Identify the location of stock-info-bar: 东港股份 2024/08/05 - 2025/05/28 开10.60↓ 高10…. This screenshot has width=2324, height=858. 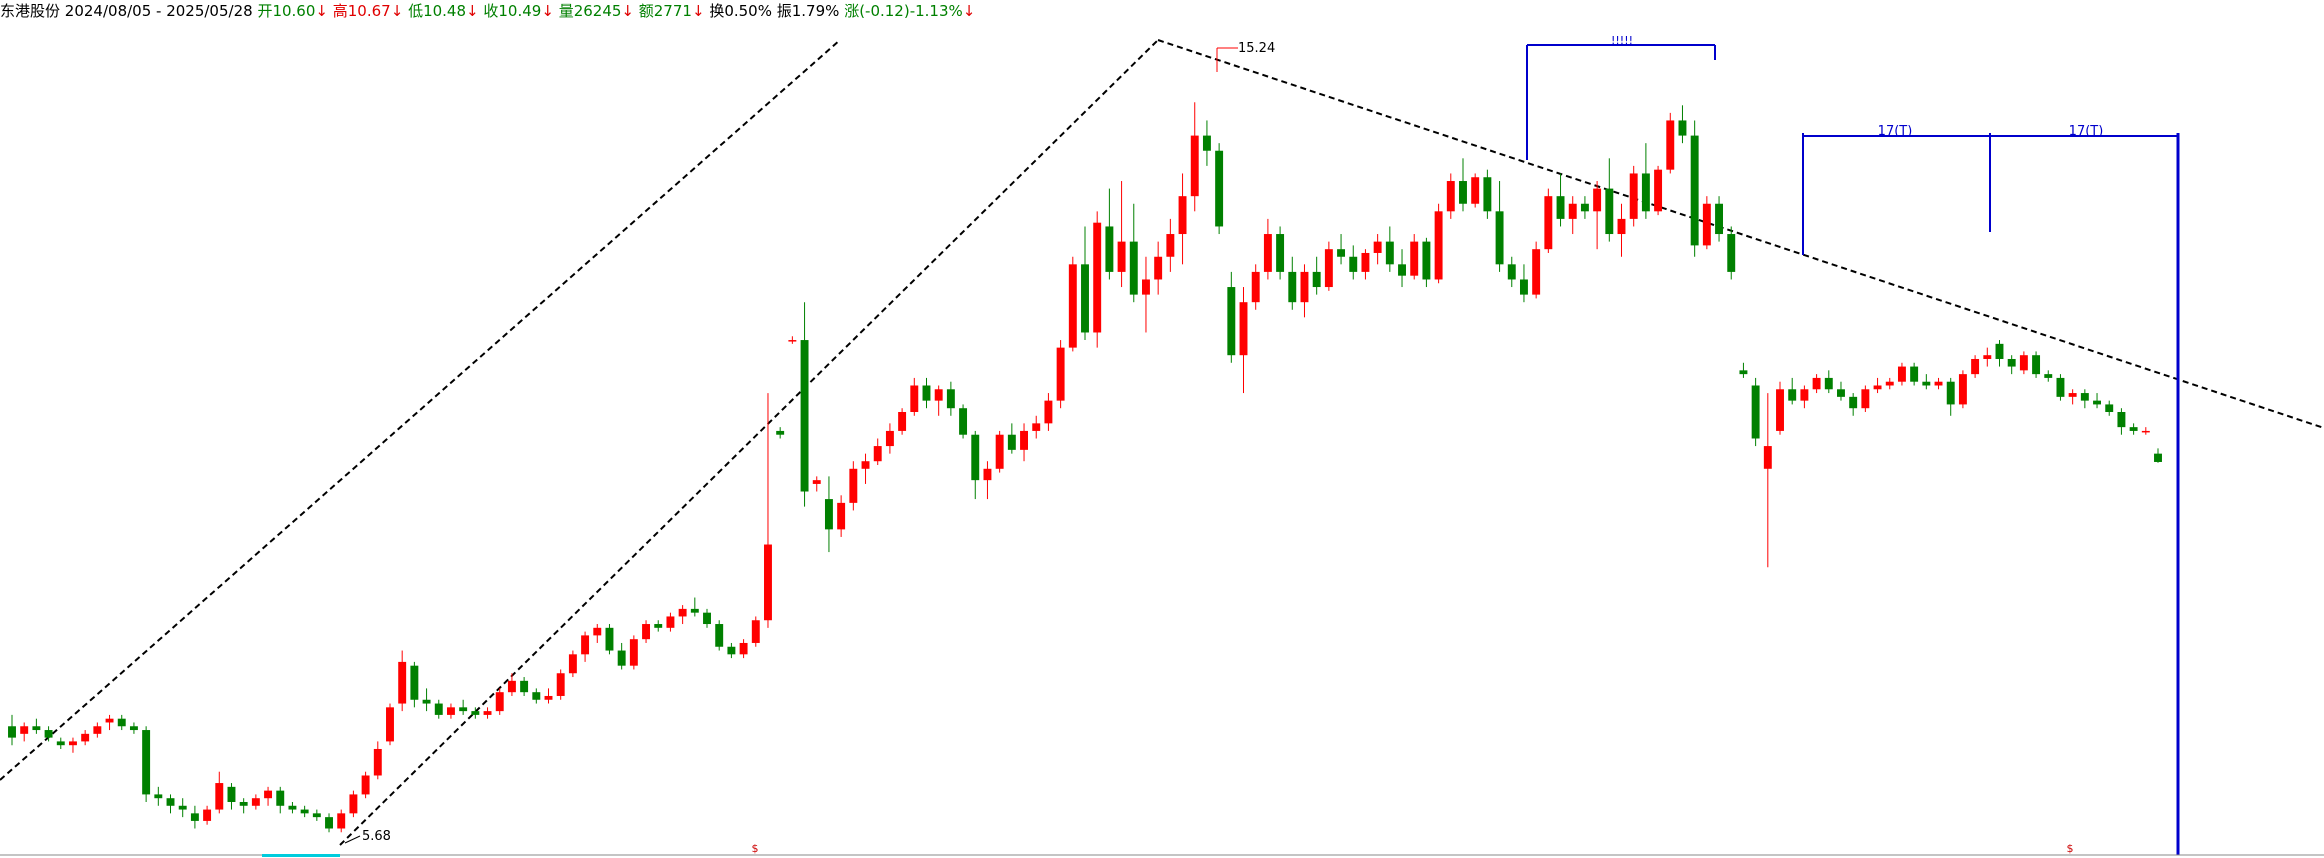
(487, 11).